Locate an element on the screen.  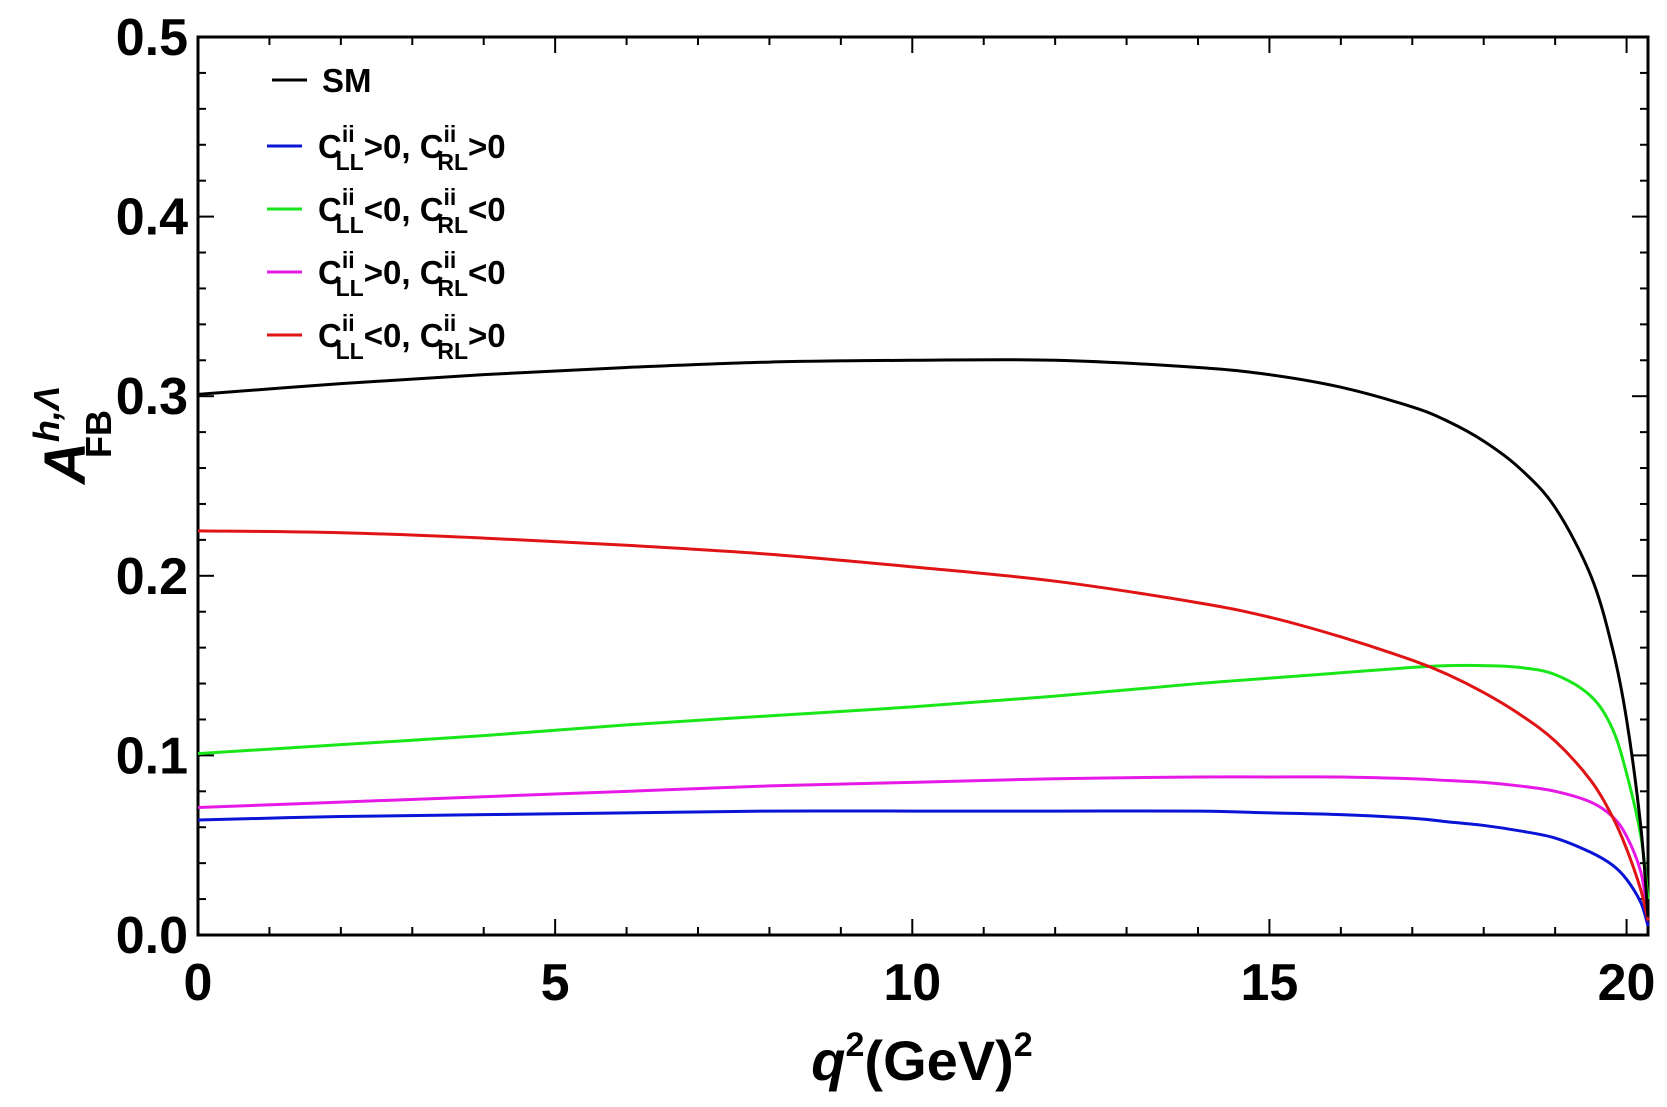
legend-label-1: Cii LL>0, Cii RL>0 is located at coordinates (412, 148).